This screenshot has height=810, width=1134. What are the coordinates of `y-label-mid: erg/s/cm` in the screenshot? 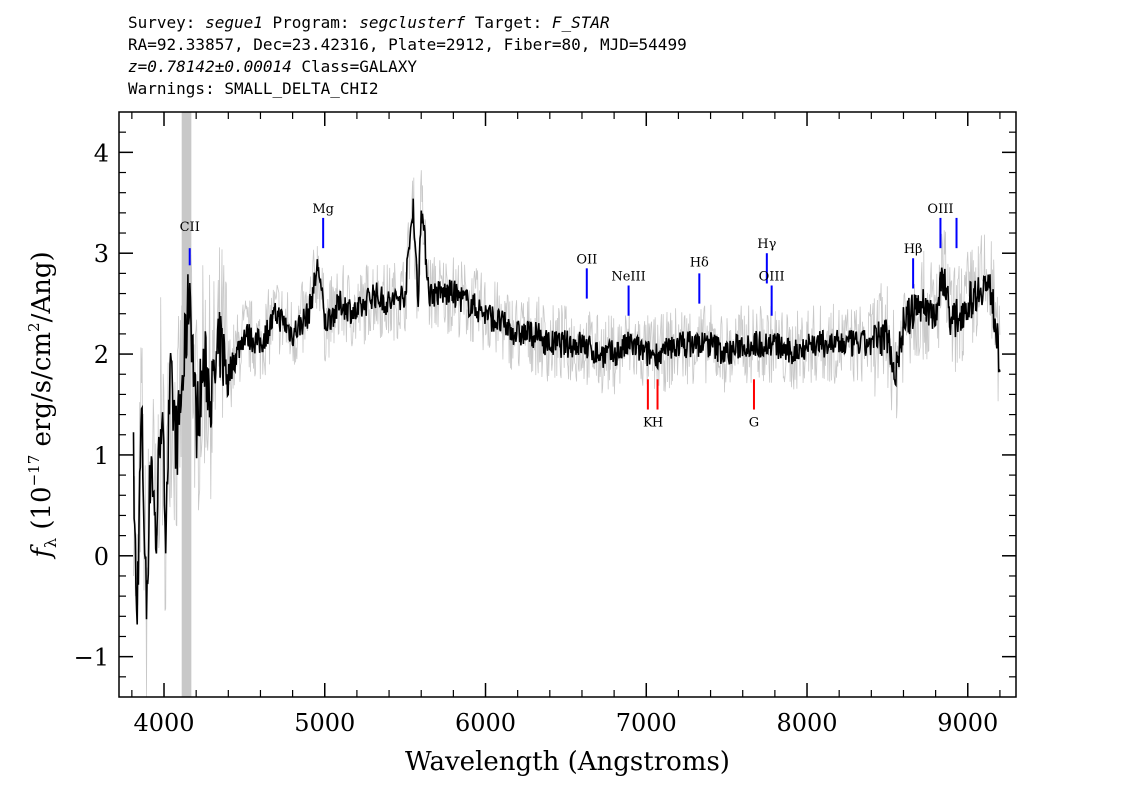 It's located at (42, 393).